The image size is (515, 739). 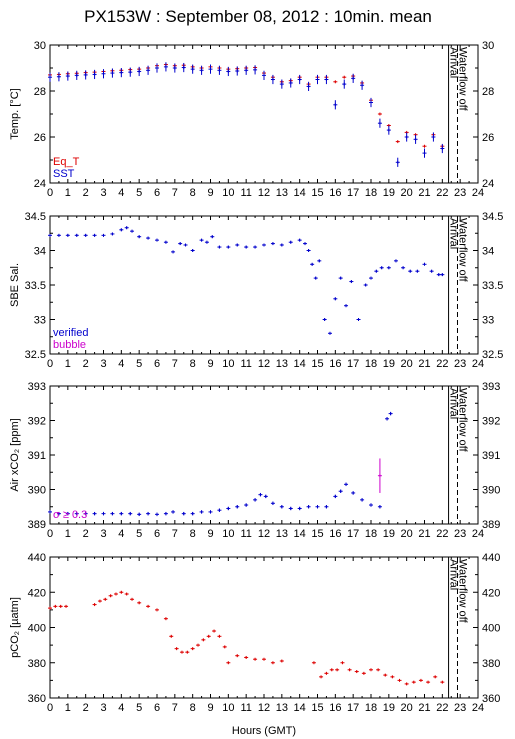 I want to click on y-tick-label-left: 34.5, so click(x=35, y=217).